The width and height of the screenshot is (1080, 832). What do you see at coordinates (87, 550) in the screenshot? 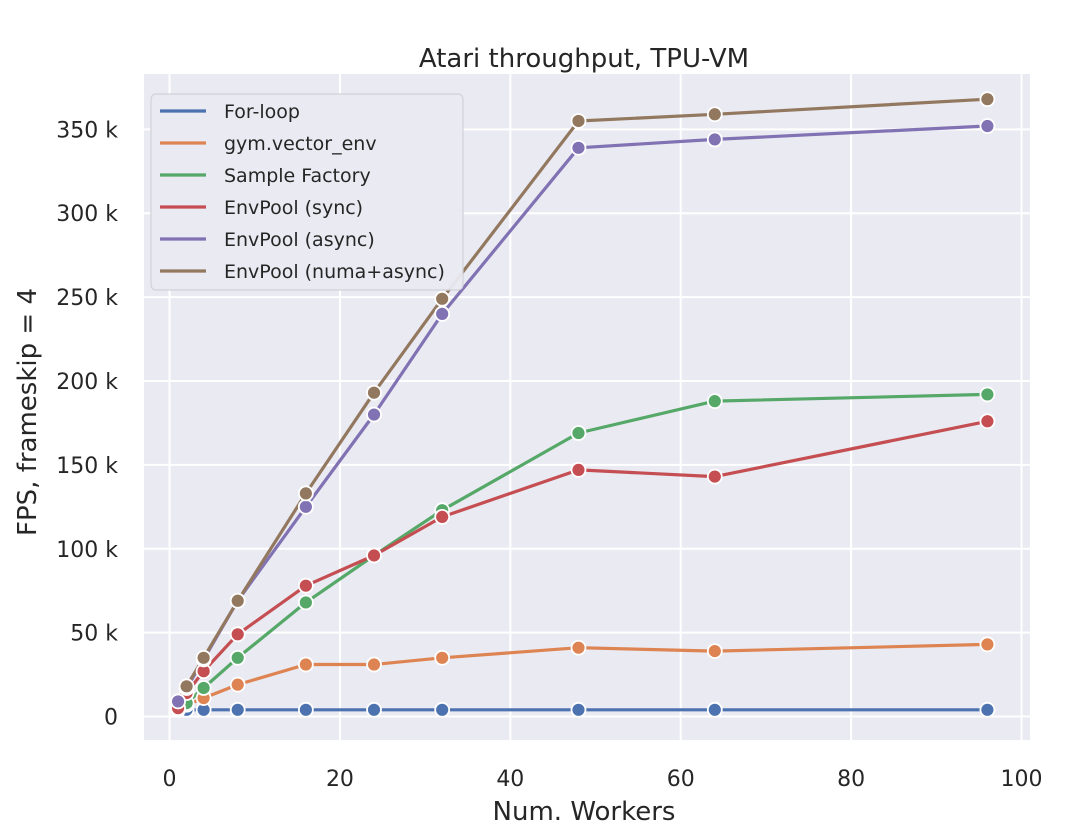
I see `y-tick-label: 100 k` at bounding box center [87, 550].